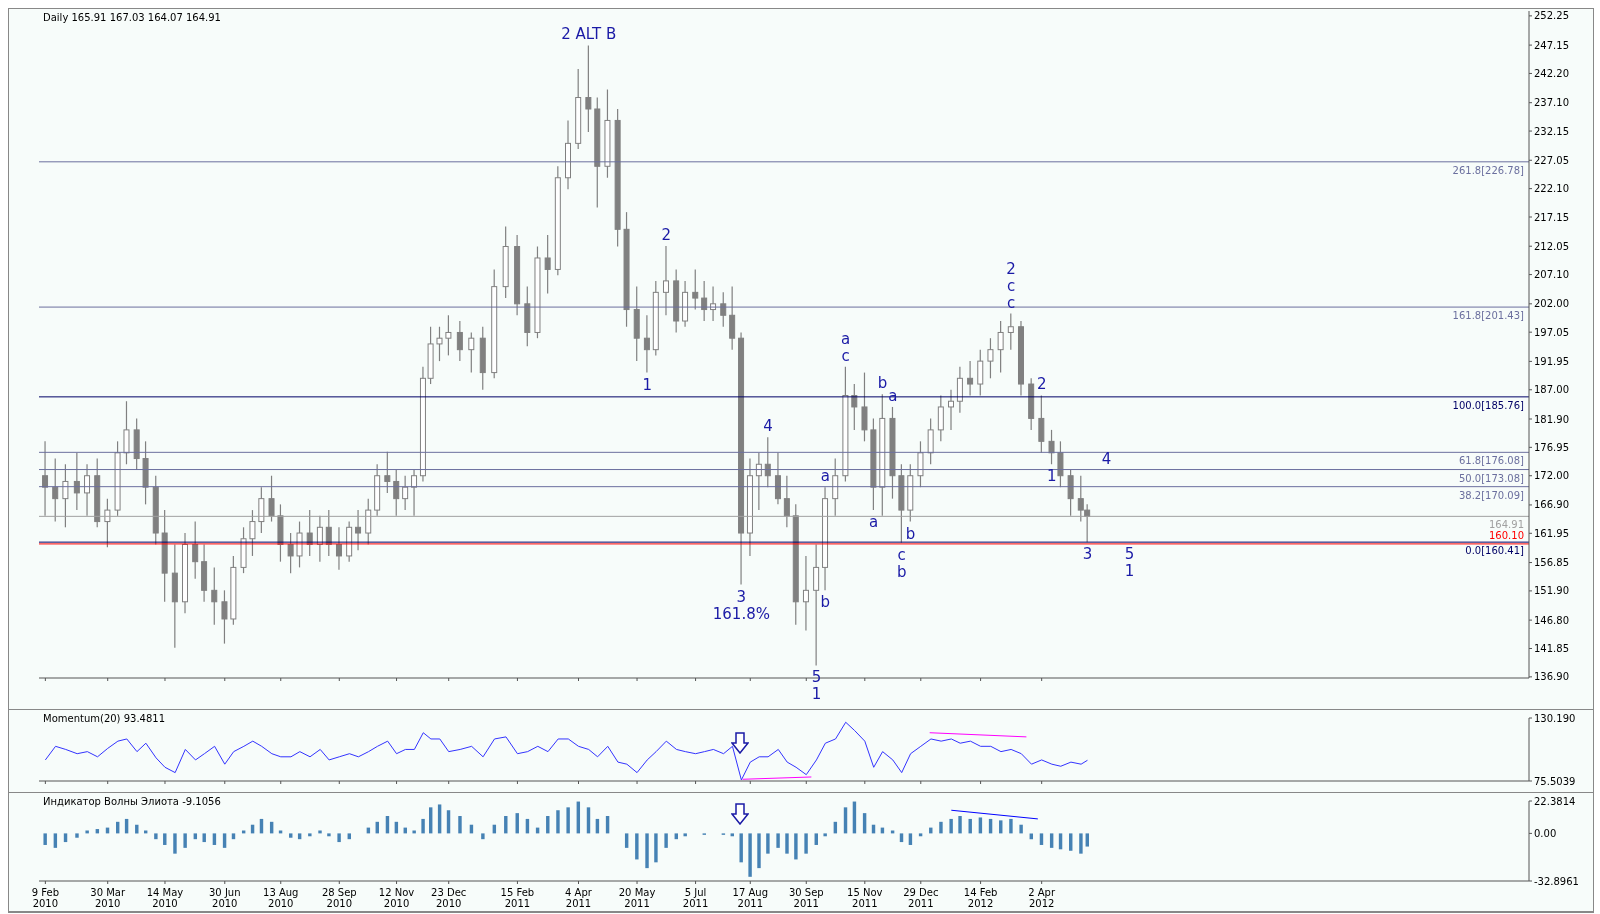 This screenshot has width=1600, height=914. I want to click on y-tick-label: 75.5039, so click(1555, 781).